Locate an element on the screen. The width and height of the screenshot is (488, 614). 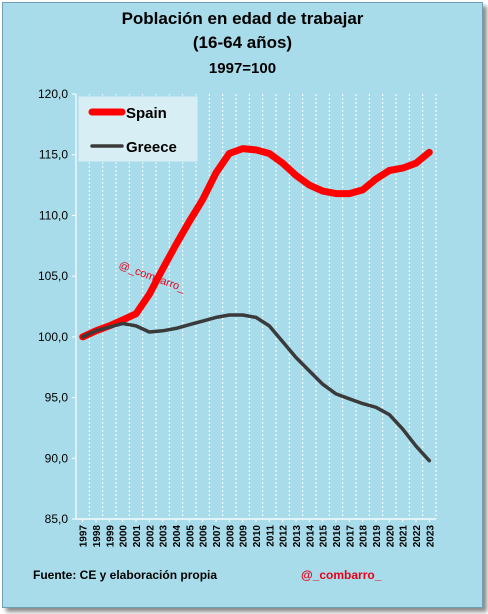
x-tick-label: 2003 is located at coordinates (164, 536).